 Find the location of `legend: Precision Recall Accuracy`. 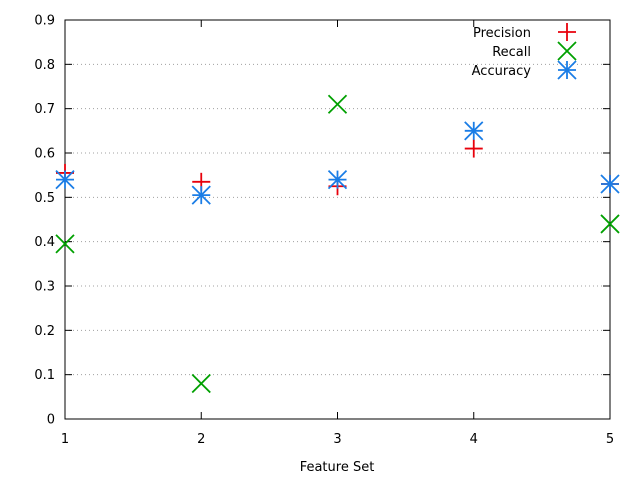

legend: Precision Recall Accuracy is located at coordinates (524, 51).